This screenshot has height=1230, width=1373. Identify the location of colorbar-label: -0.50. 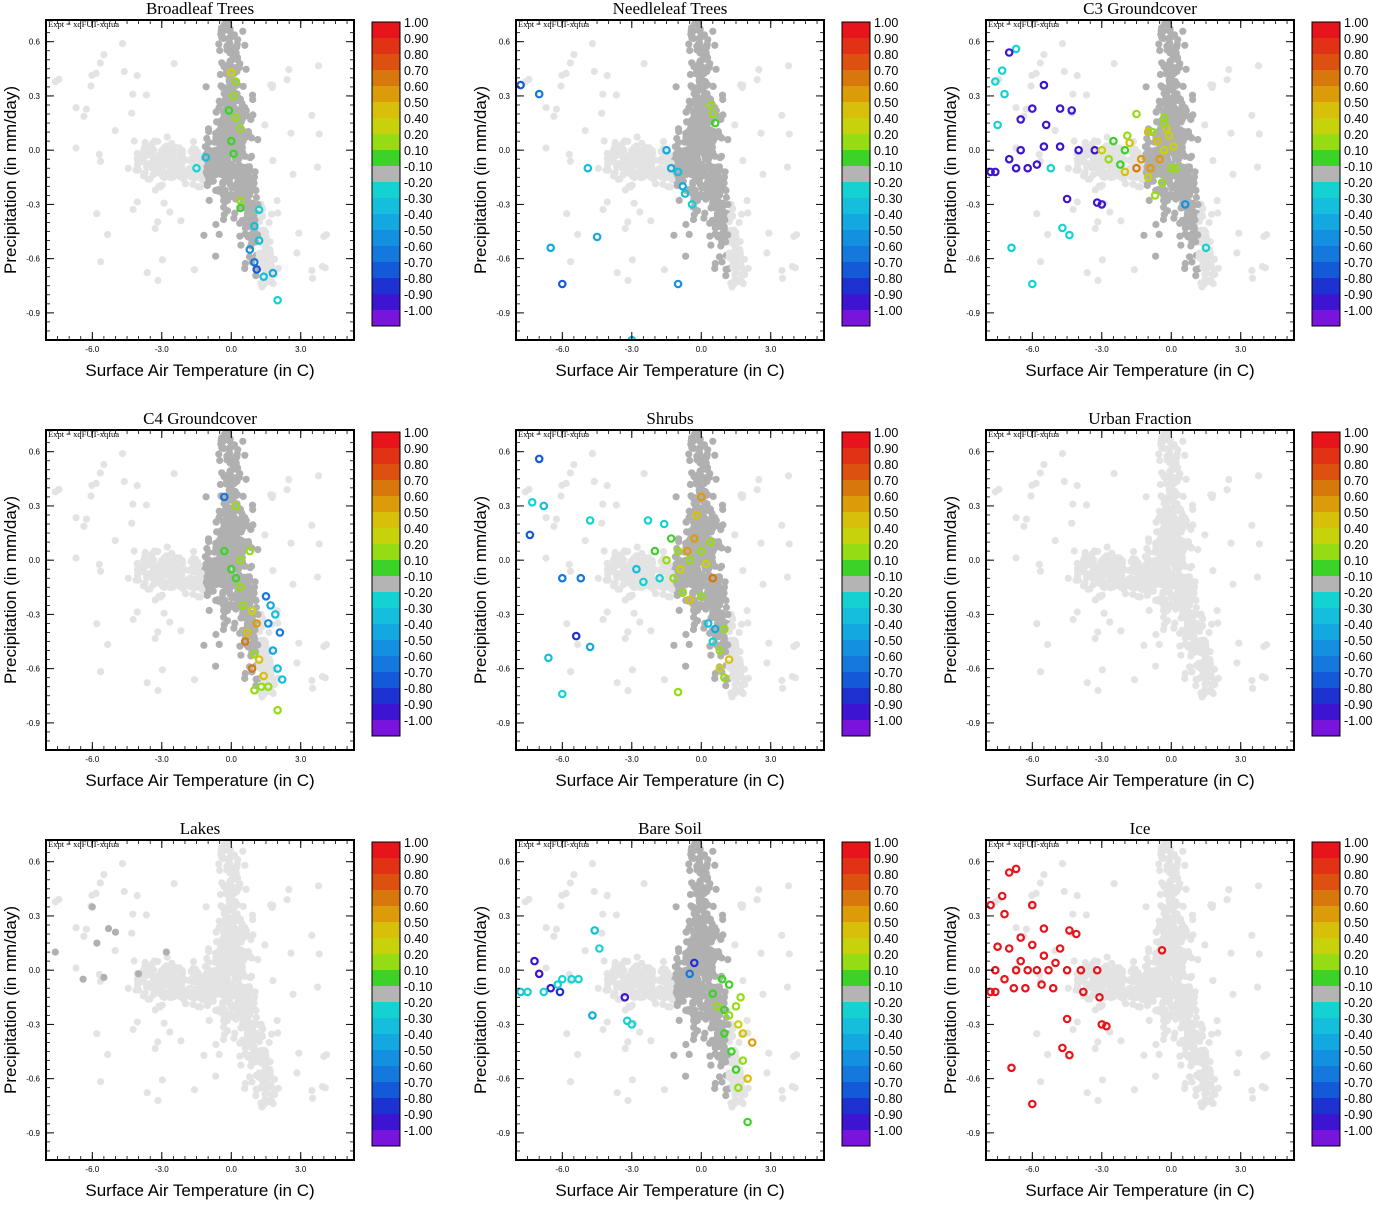
(418, 641).